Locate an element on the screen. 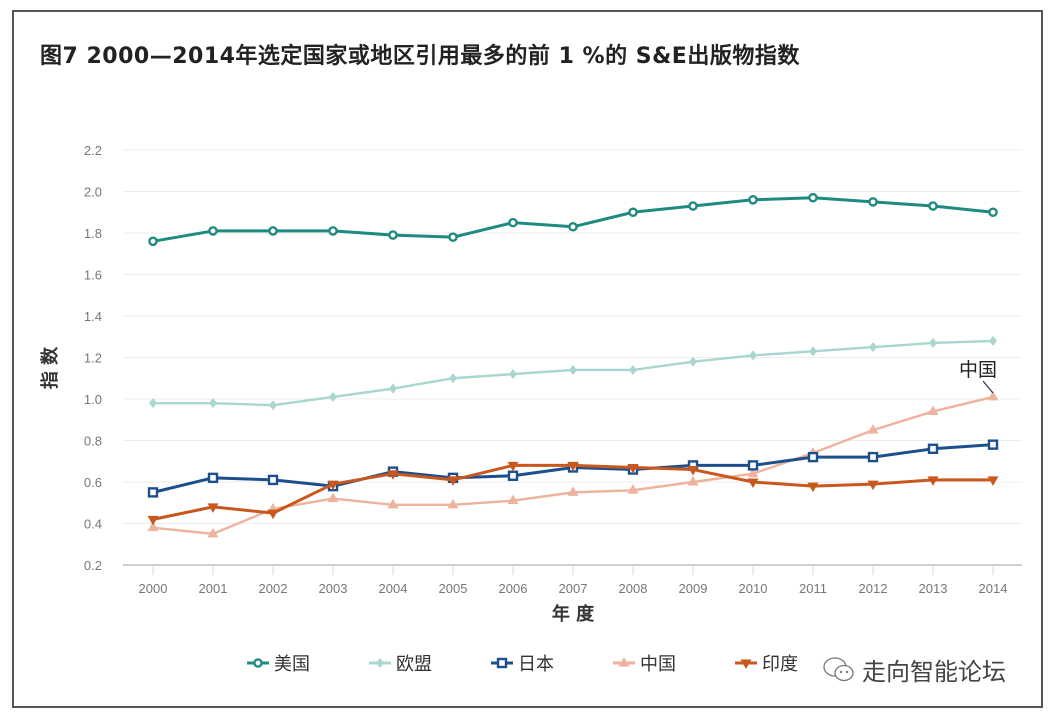 The height and width of the screenshot is (719, 1059). x-tick-label: 2002 is located at coordinates (273, 588).